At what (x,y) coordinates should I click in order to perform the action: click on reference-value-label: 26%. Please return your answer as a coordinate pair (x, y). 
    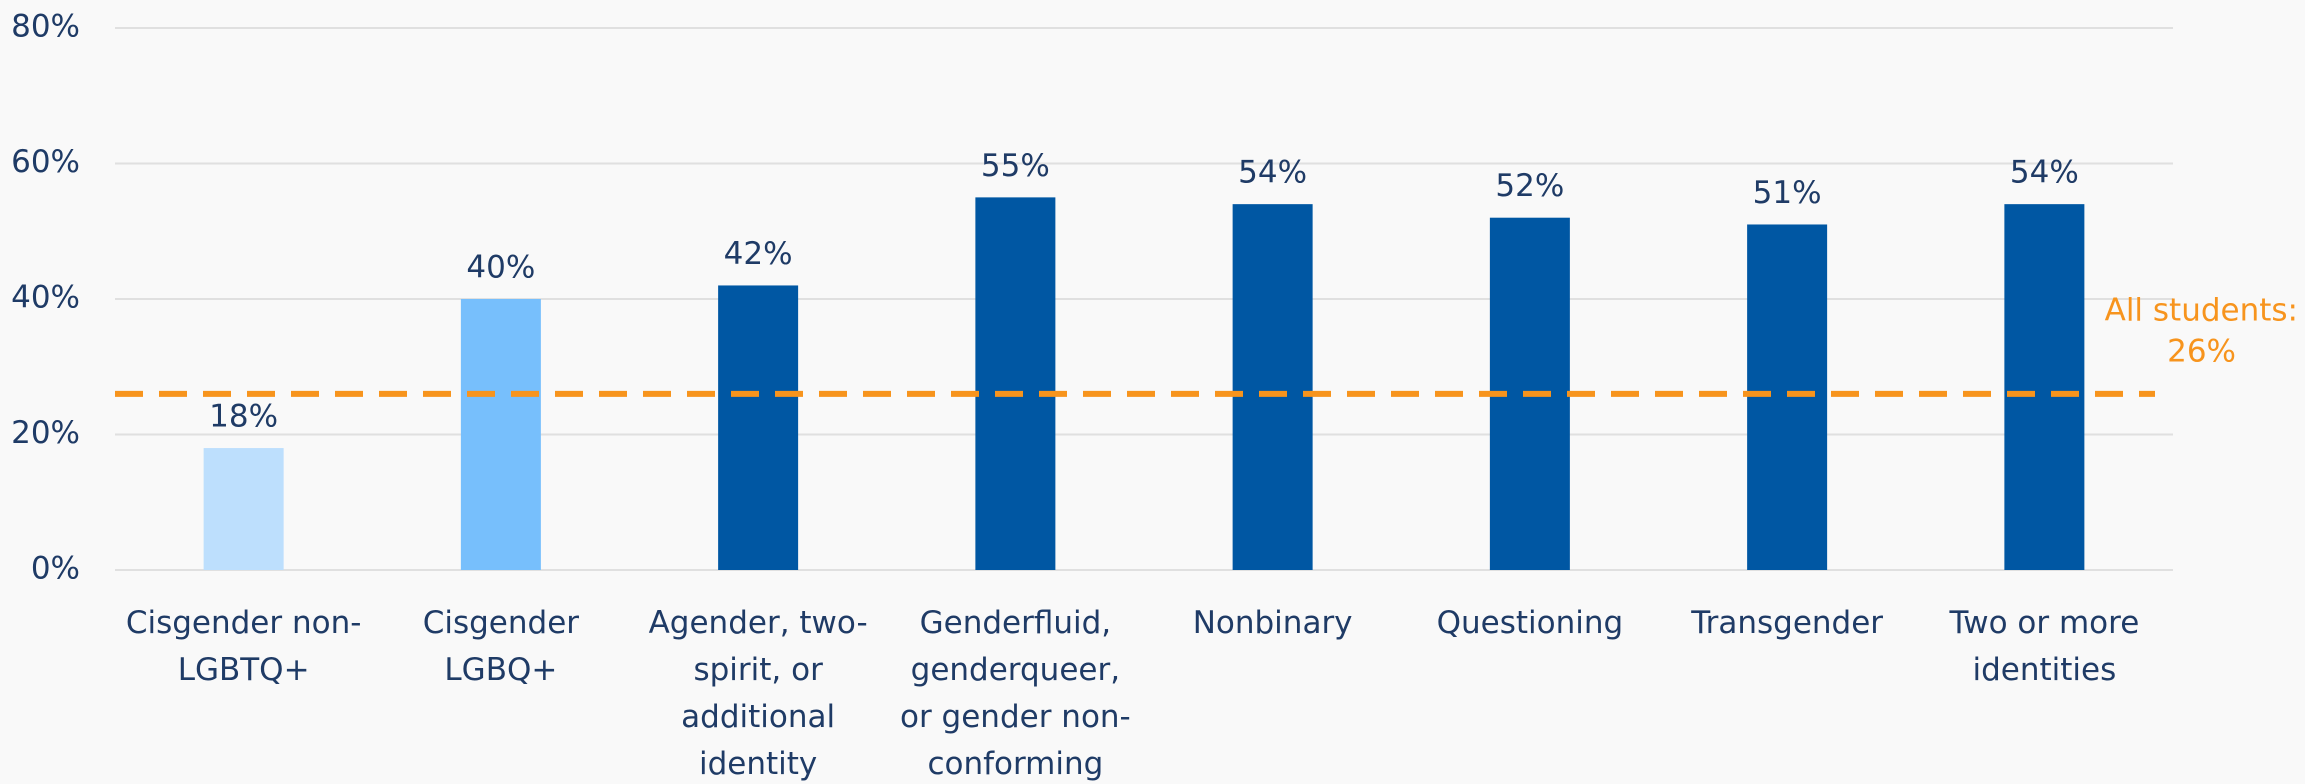
    Looking at the image, I should click on (2201, 352).